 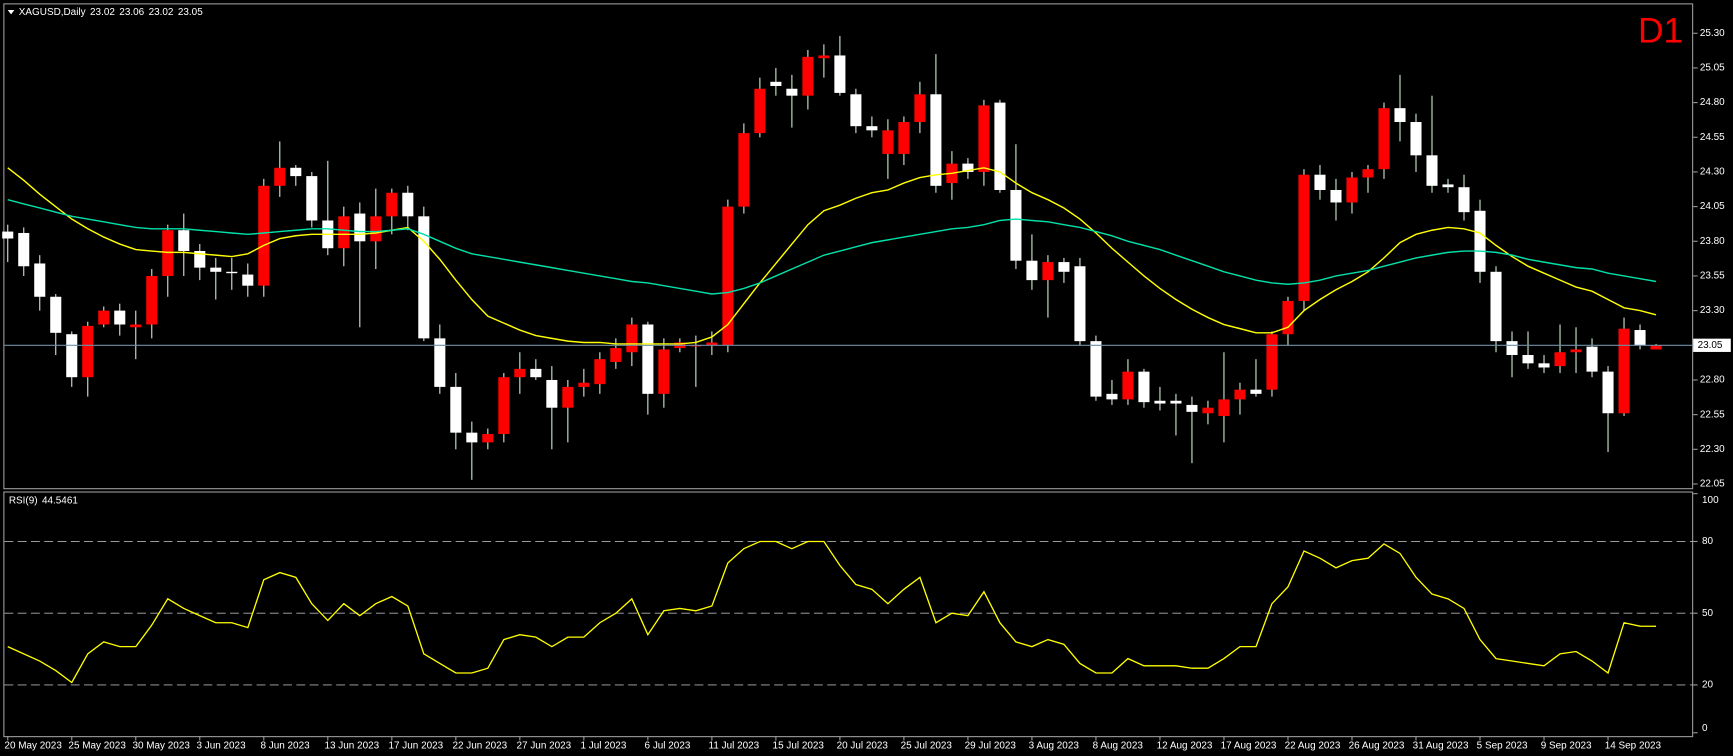 I want to click on timeframe-badge: D1, so click(x=1660, y=31).